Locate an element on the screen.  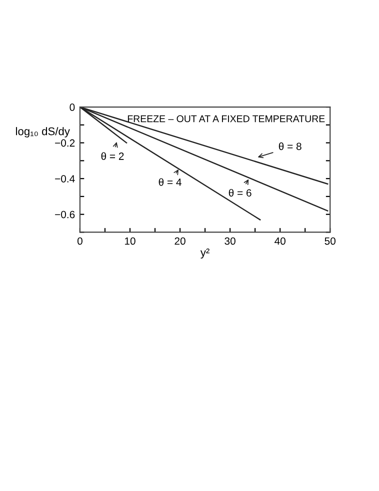
y-tick-label: −0.6 is located at coordinates (65, 214).